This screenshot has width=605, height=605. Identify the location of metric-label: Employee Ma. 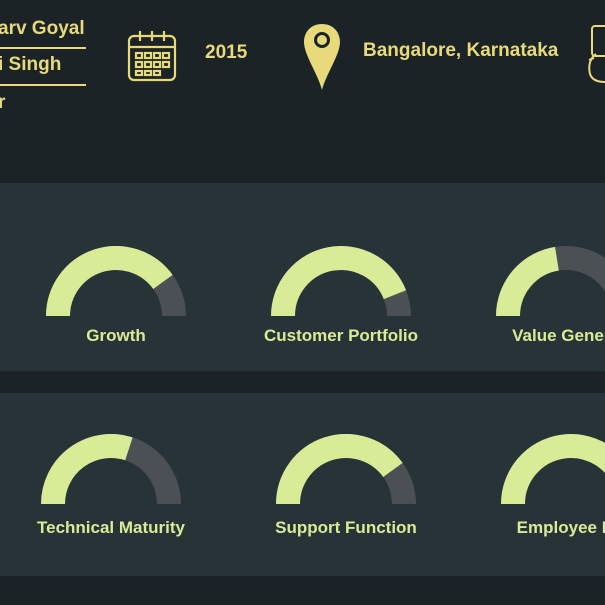
(560, 527).